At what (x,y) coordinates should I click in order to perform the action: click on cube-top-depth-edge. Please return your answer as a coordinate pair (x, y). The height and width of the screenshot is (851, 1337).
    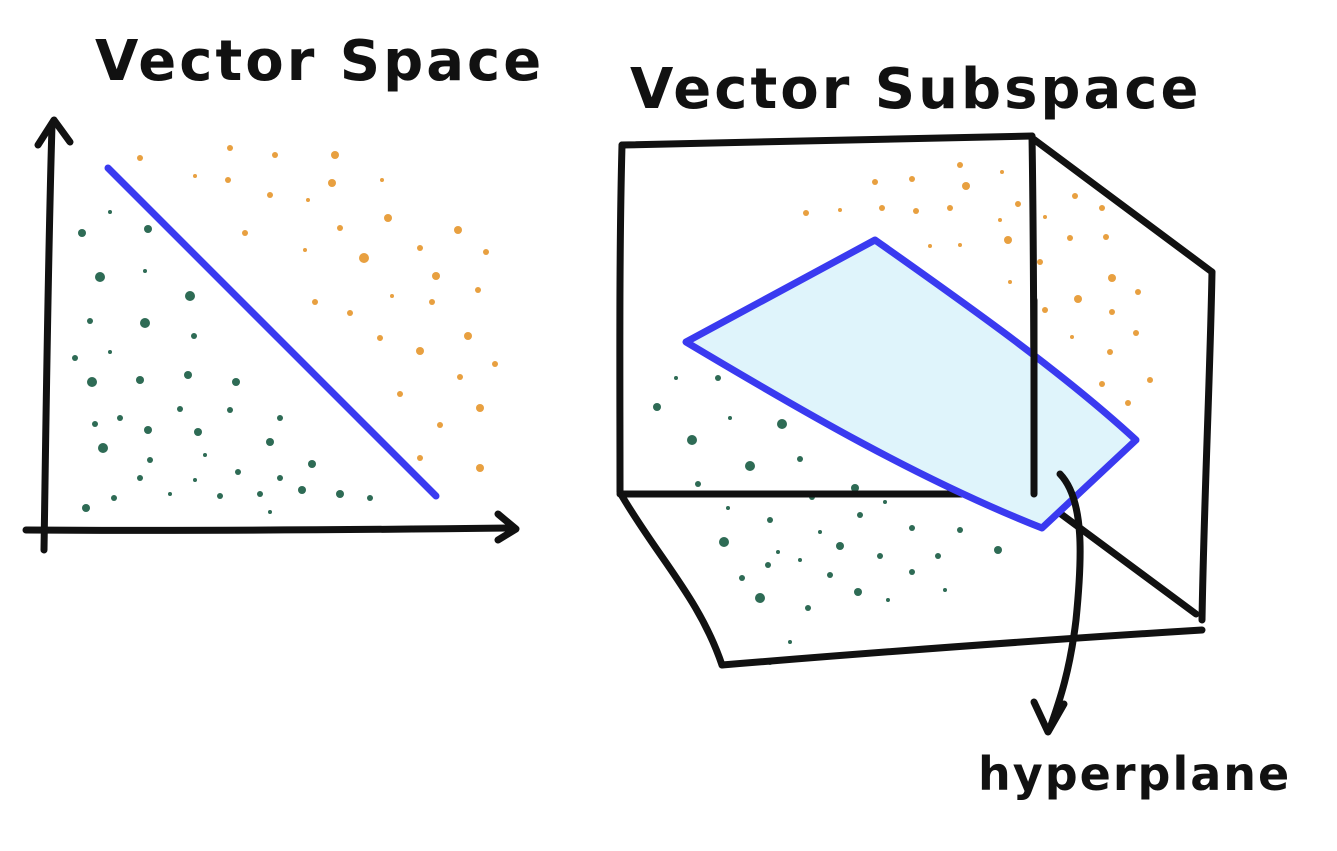
    Looking at the image, I should click on (1122, 205).